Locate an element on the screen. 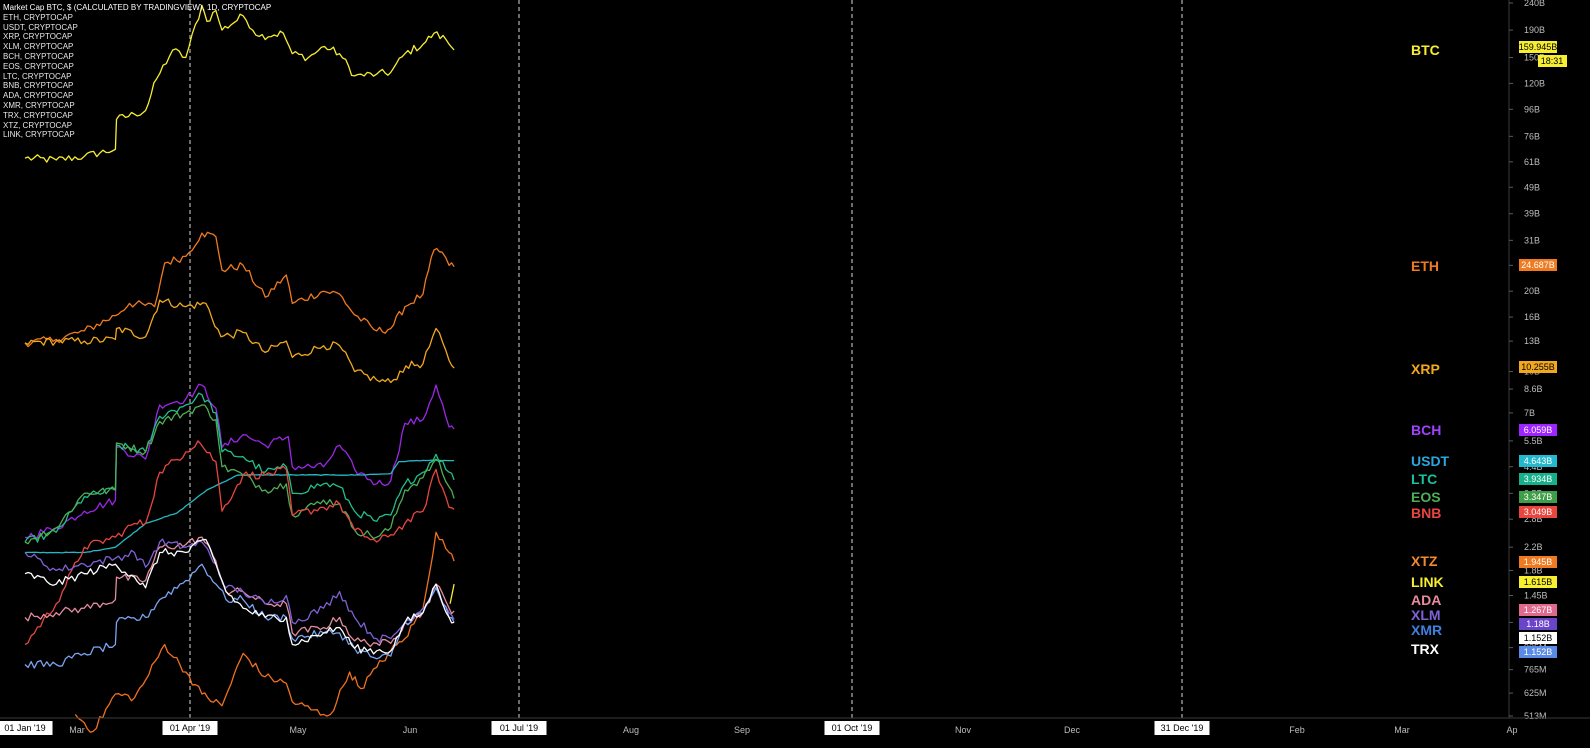  y-tick-label: 61B is located at coordinates (1532, 162).